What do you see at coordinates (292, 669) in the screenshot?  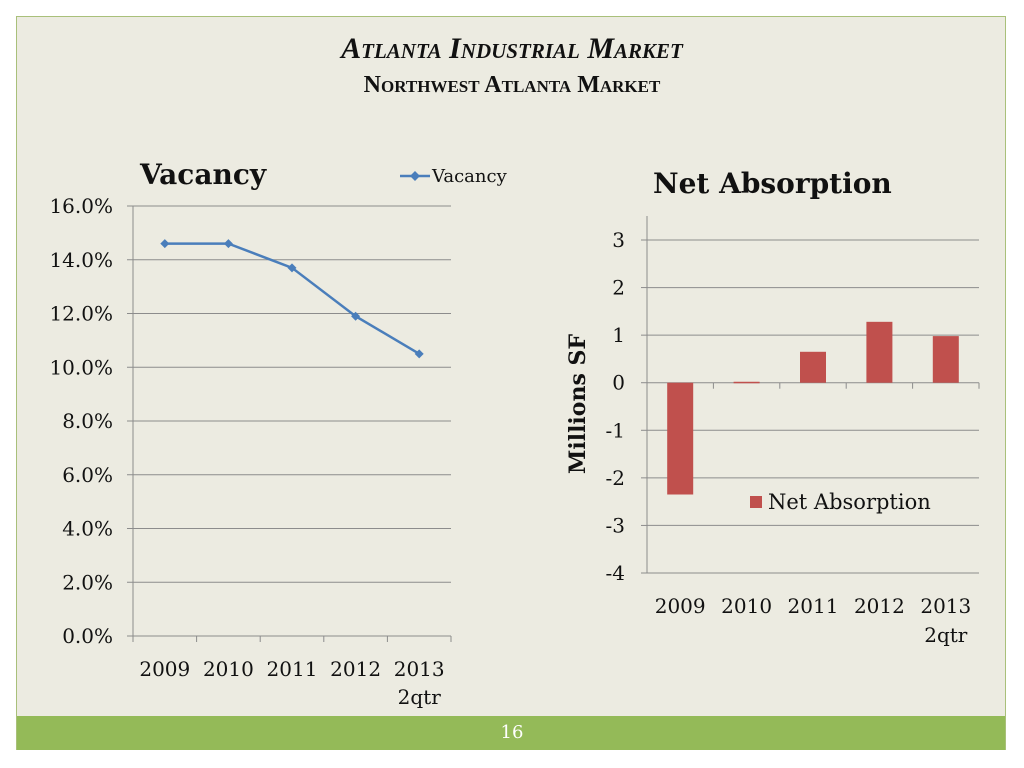 I see `vacancy-xtick-label: 2011` at bounding box center [292, 669].